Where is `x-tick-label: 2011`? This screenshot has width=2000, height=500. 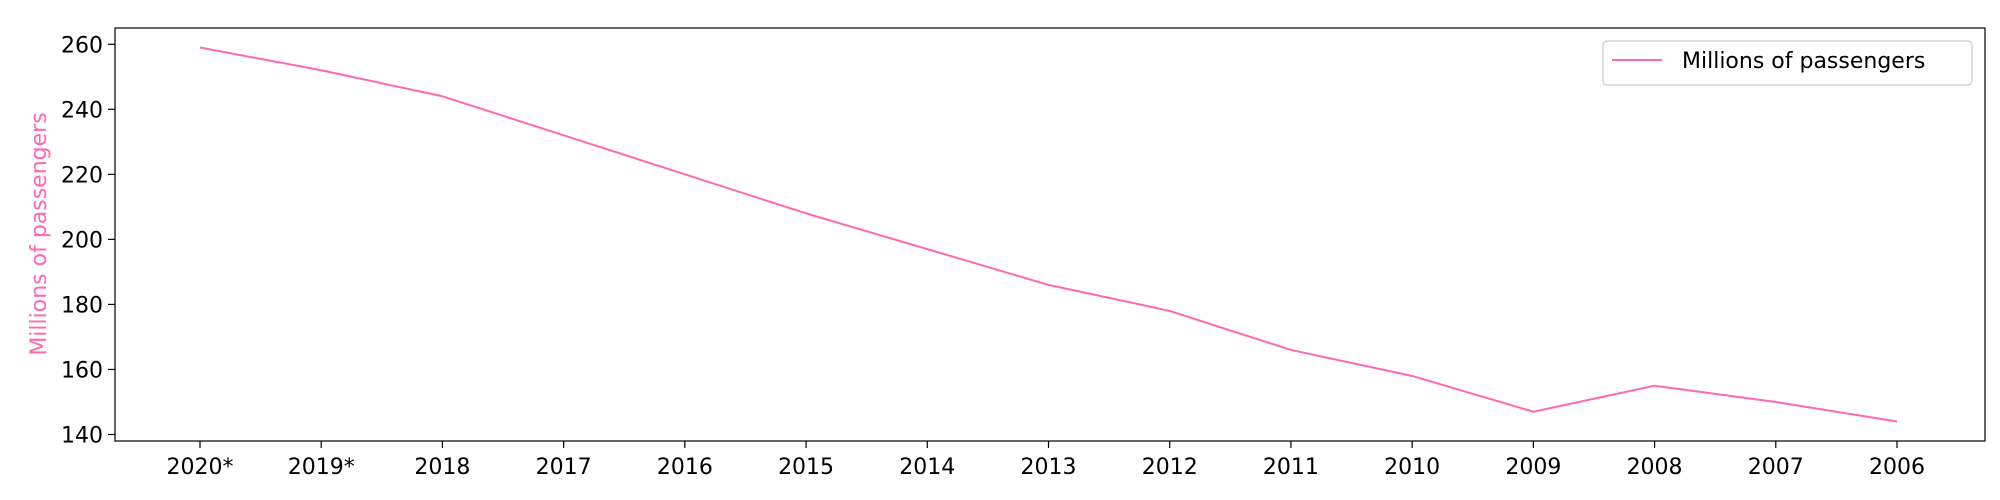 x-tick-label: 2011 is located at coordinates (1291, 467).